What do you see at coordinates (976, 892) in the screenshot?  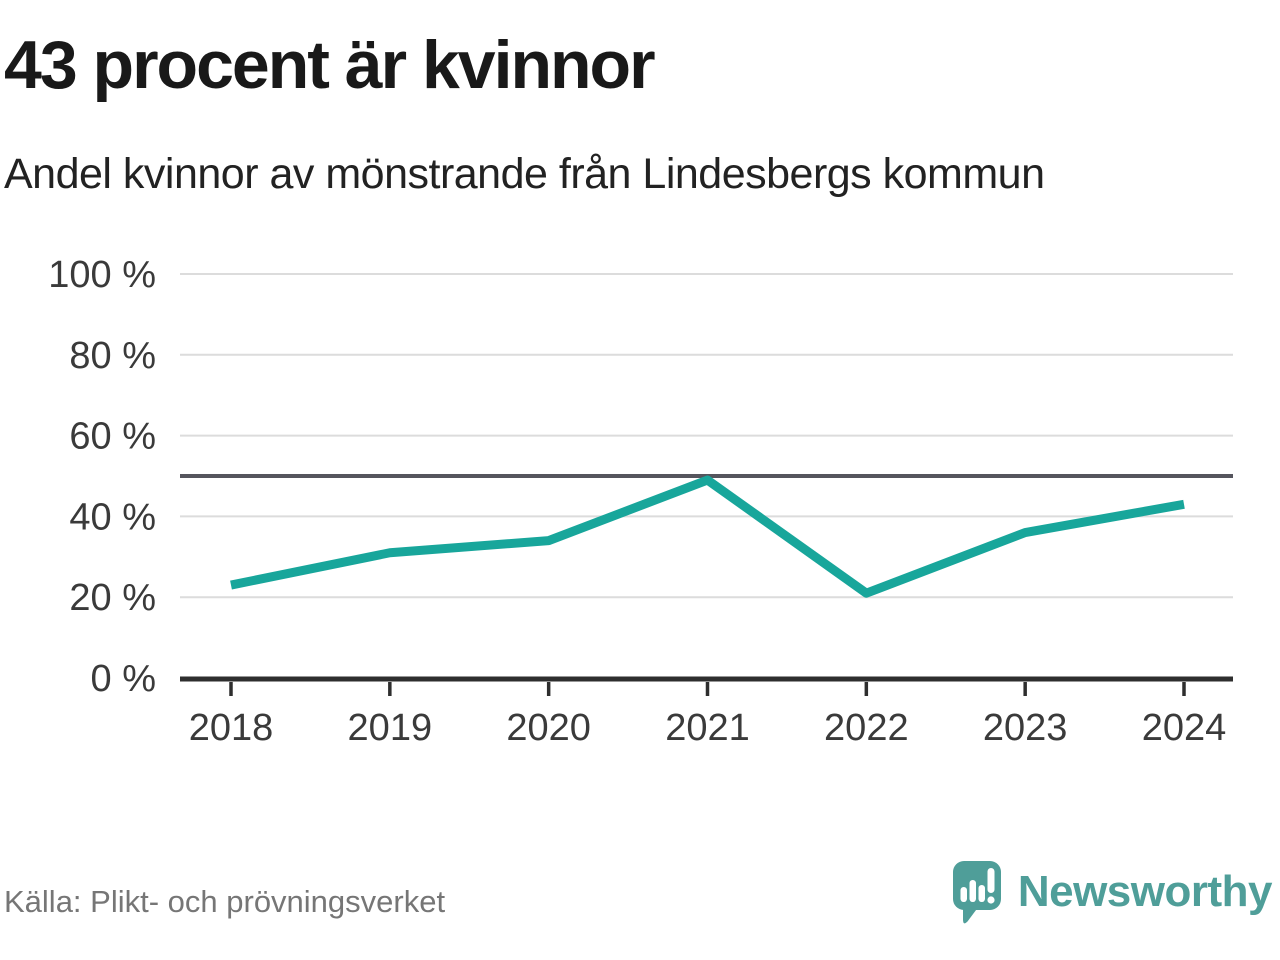 I see `newsworthy-logo-icon` at bounding box center [976, 892].